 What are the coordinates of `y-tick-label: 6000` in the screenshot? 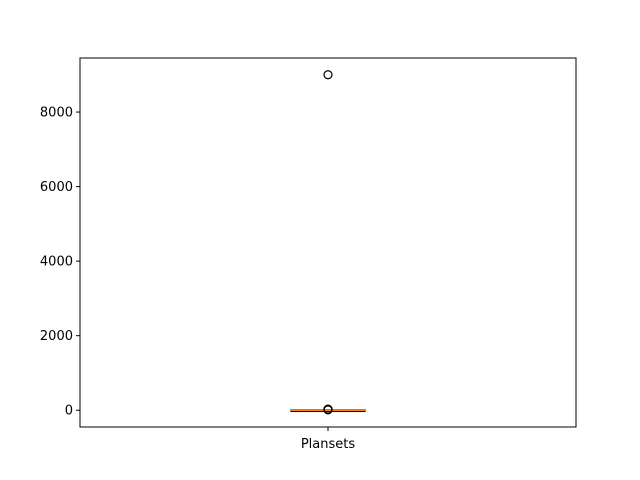 It's located at (56, 187).